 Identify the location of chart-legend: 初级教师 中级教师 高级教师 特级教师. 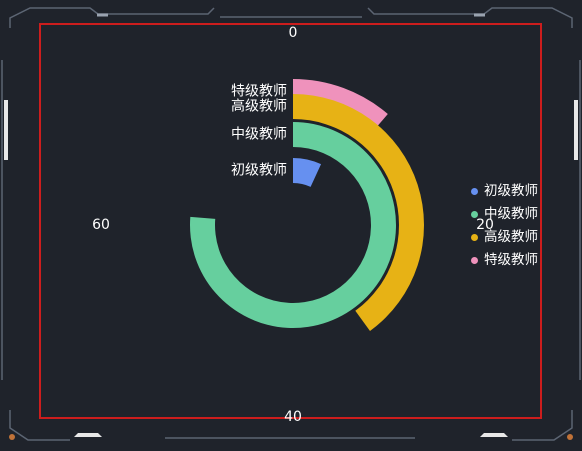
(504, 226).